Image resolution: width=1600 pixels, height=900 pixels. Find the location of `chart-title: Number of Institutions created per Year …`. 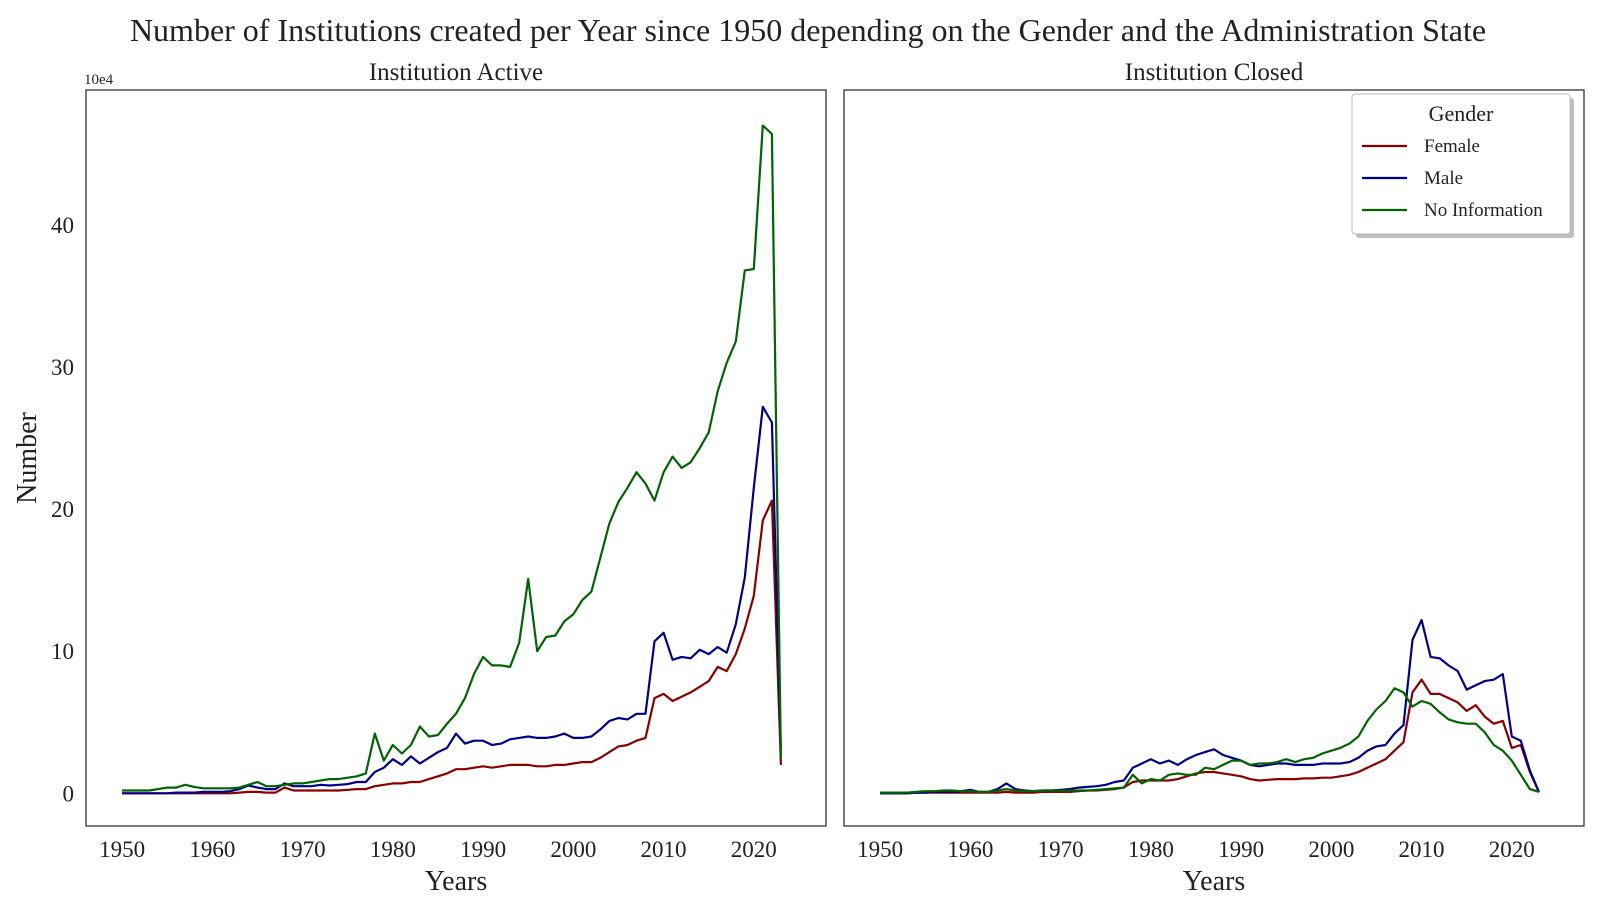

chart-title: Number of Institutions created per Year … is located at coordinates (808, 30).